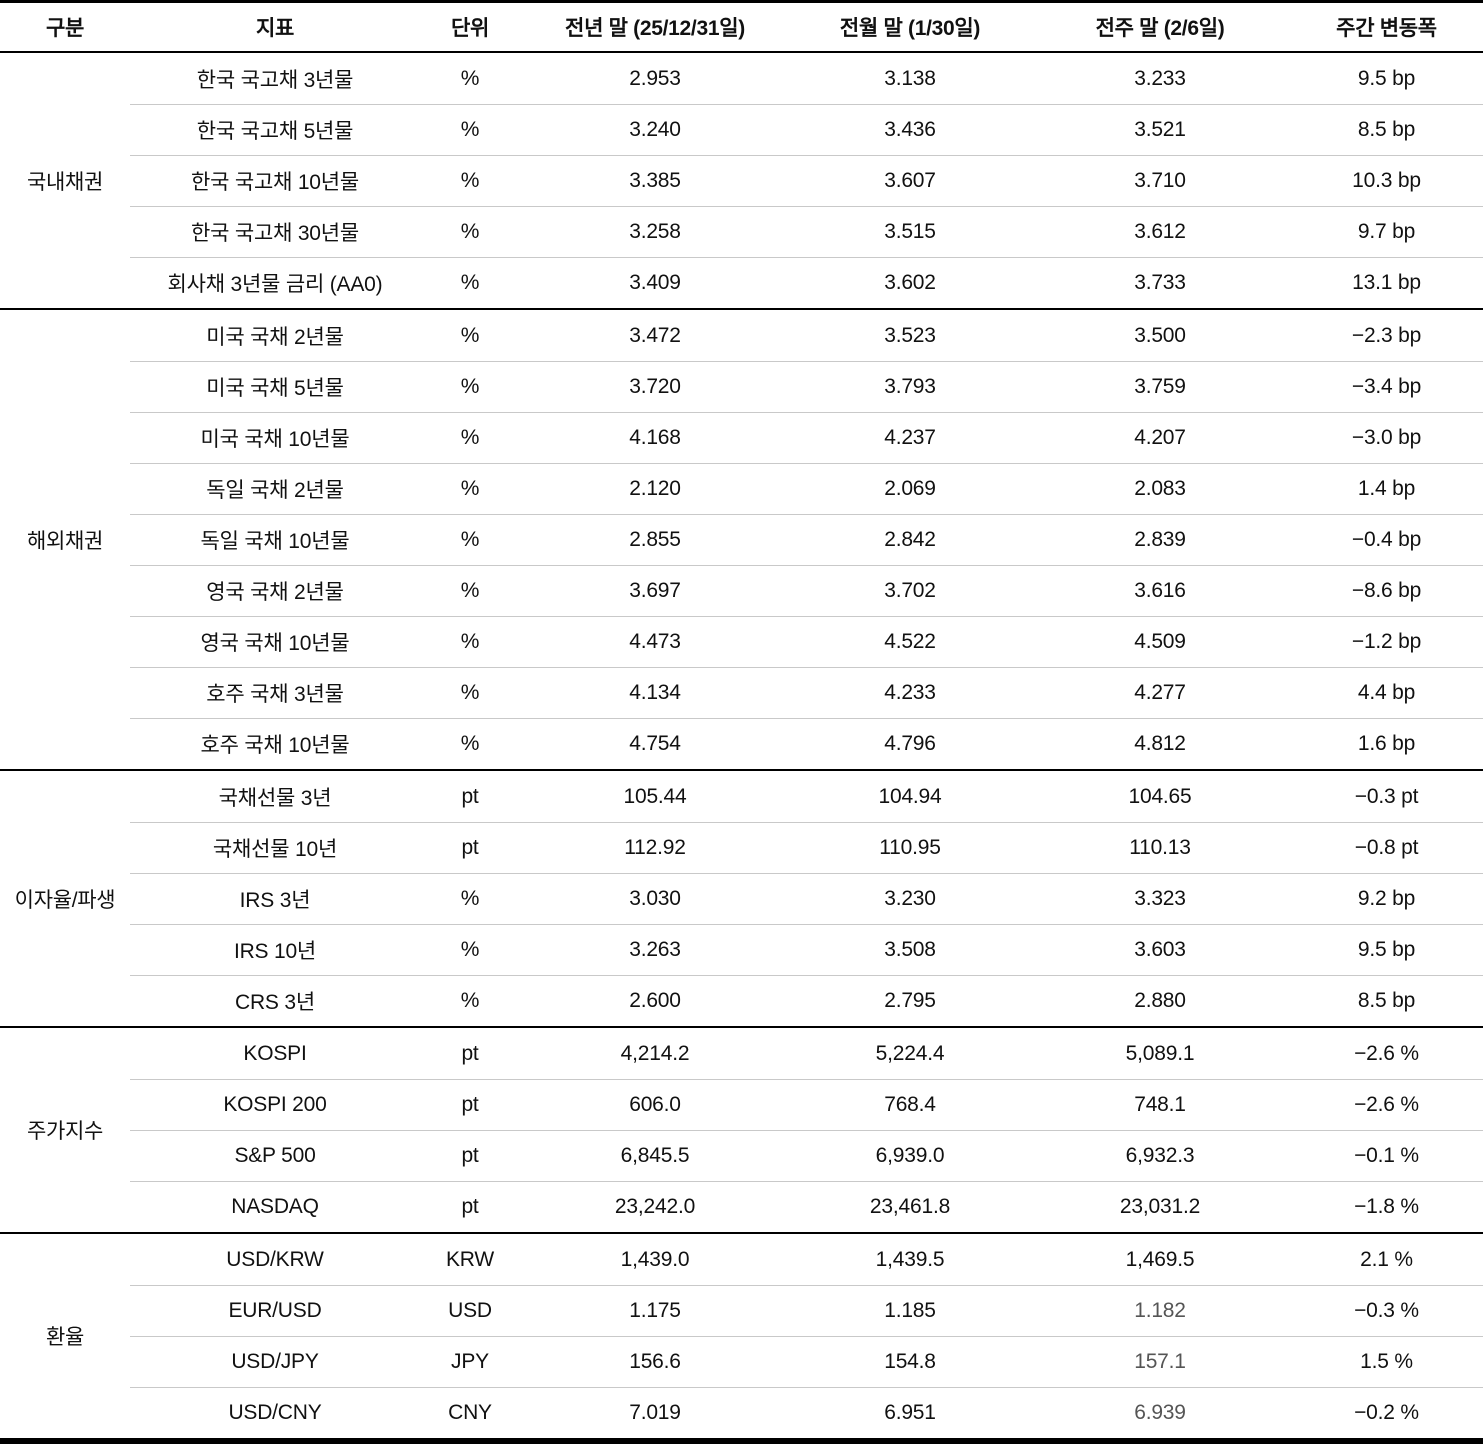 This screenshot has width=1483, height=1444. Describe the element at coordinates (655, 282) in the screenshot. I see `prev-year-end-cell: 3.409` at that location.